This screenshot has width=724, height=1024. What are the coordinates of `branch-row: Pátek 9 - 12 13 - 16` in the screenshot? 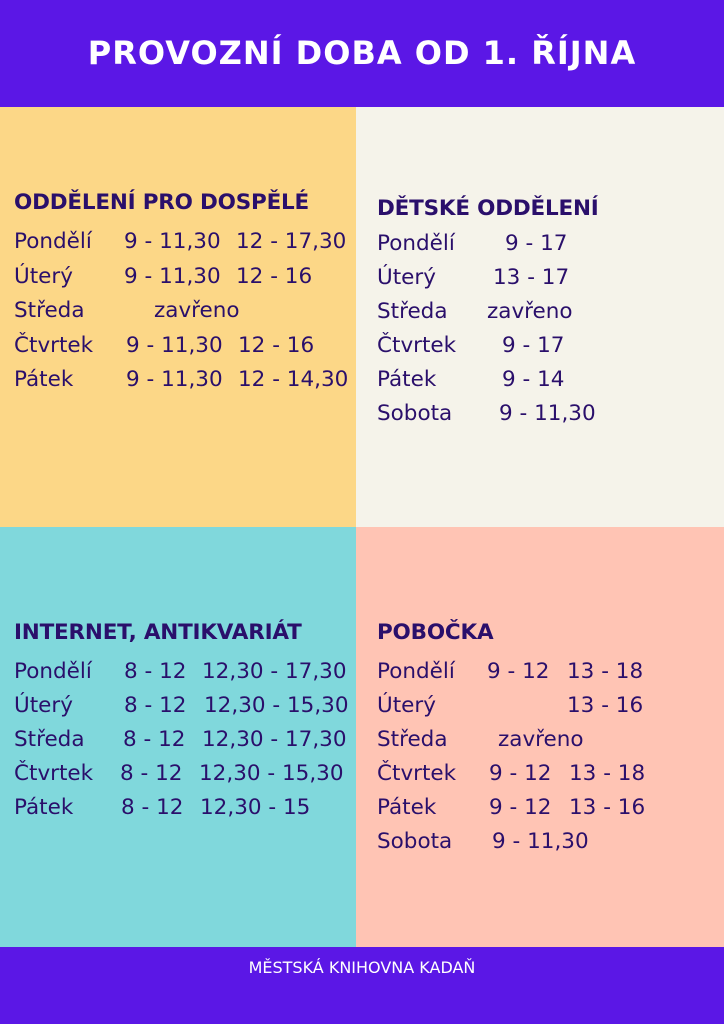 It's located at (511, 812).